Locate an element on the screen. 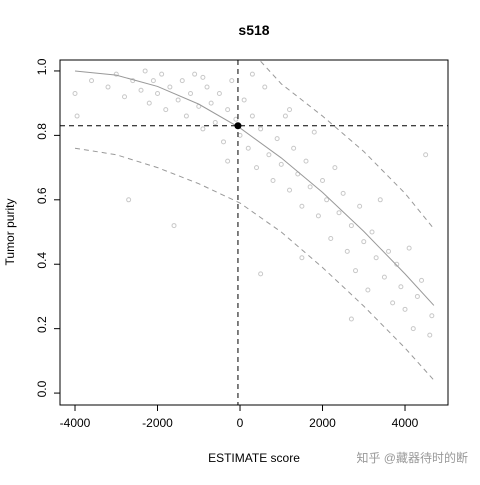  y-tick-label: 0.2 is located at coordinates (42, 324).